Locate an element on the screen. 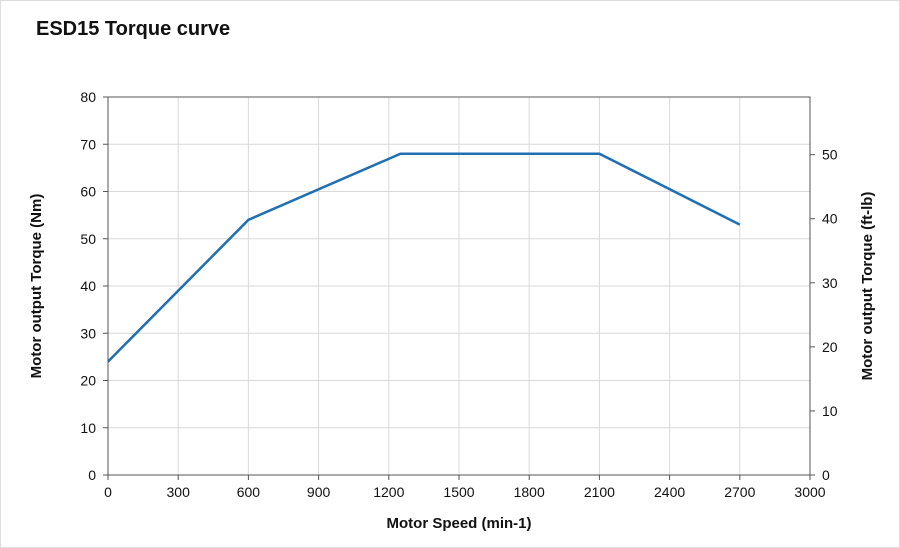 The image size is (900, 548). x-tick-label: 2400 is located at coordinates (669, 492).